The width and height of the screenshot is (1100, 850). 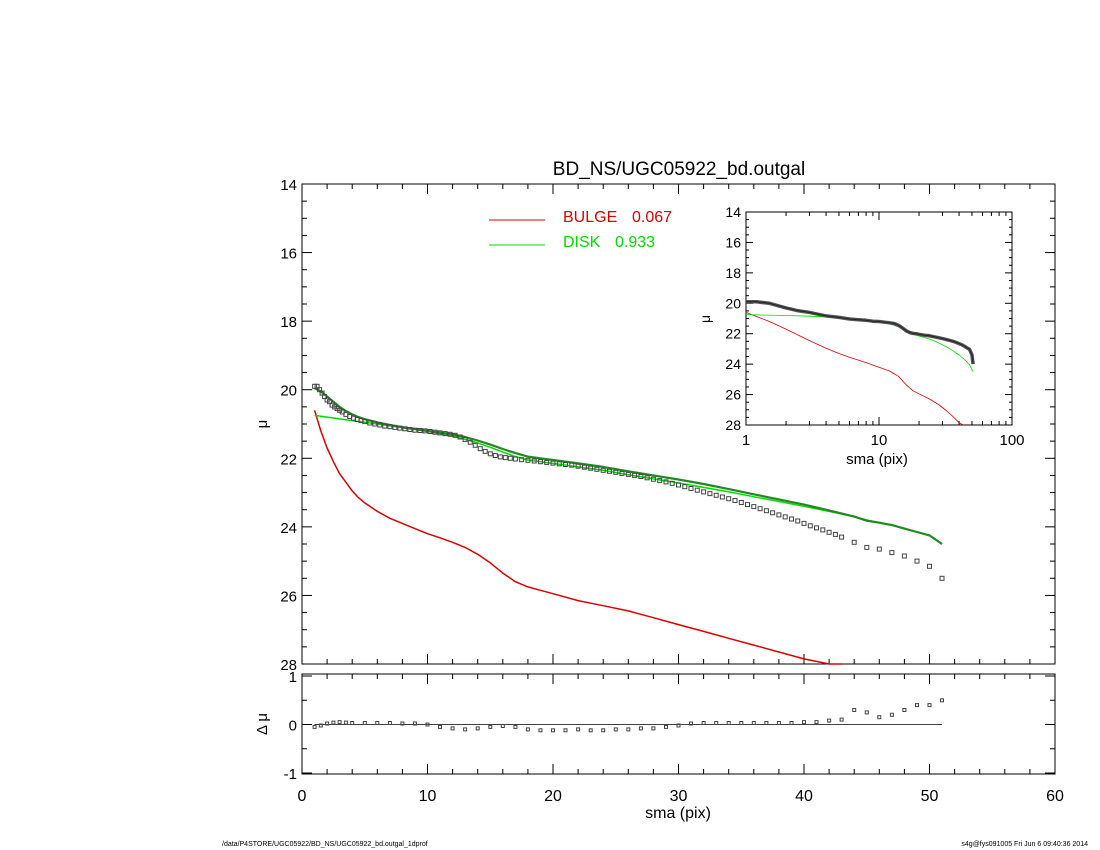 What do you see at coordinates (290, 726) in the screenshot?
I see `residual-y-tick-labels: 1 0 -1` at bounding box center [290, 726].